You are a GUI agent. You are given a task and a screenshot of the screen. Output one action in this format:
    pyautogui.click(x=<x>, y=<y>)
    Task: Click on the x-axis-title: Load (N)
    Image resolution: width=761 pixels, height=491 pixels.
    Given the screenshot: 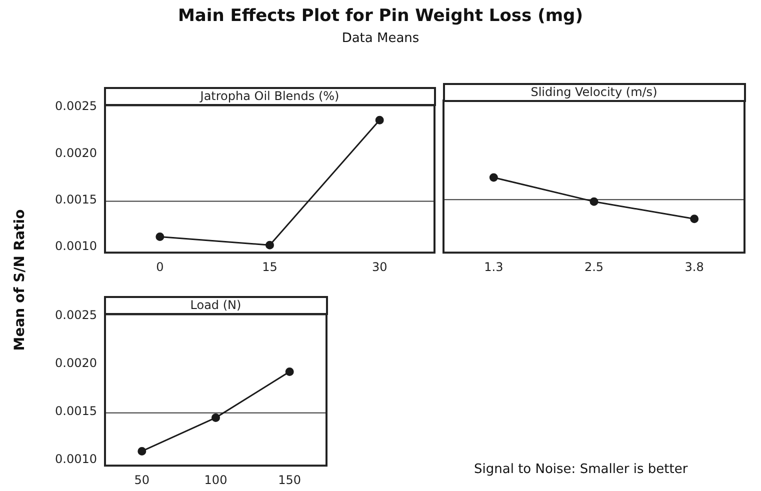 What is the action you would take?
    pyautogui.click(x=216, y=306)
    